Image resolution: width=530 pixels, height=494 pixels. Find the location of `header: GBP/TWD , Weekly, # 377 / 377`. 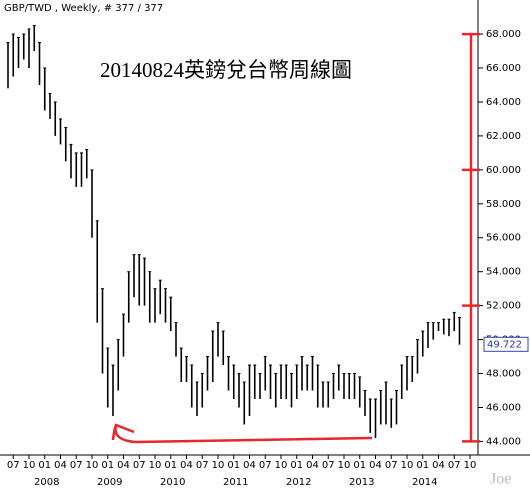

header: GBP/TWD , Weekly, # 377 / 377 is located at coordinates (83, 8).